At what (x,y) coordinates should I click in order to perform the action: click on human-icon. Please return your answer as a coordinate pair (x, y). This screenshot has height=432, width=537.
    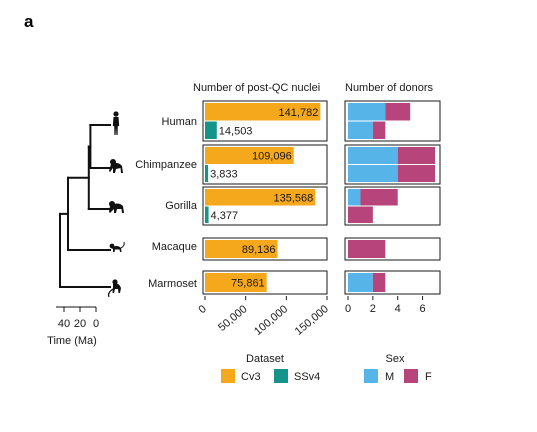
    Looking at the image, I should click on (116, 123).